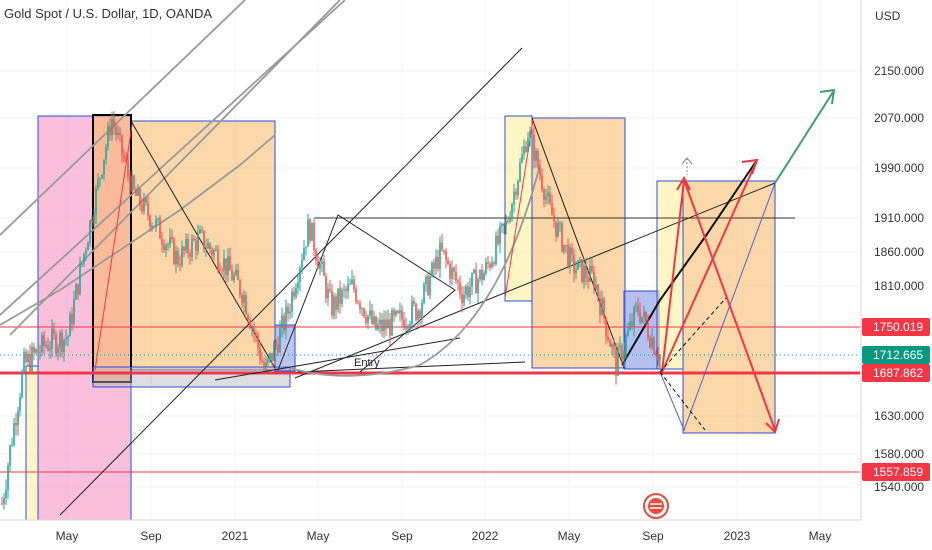 This screenshot has width=932, height=550. What do you see at coordinates (415, 270) in the screenshot?
I see `arc-line` at bounding box center [415, 270].